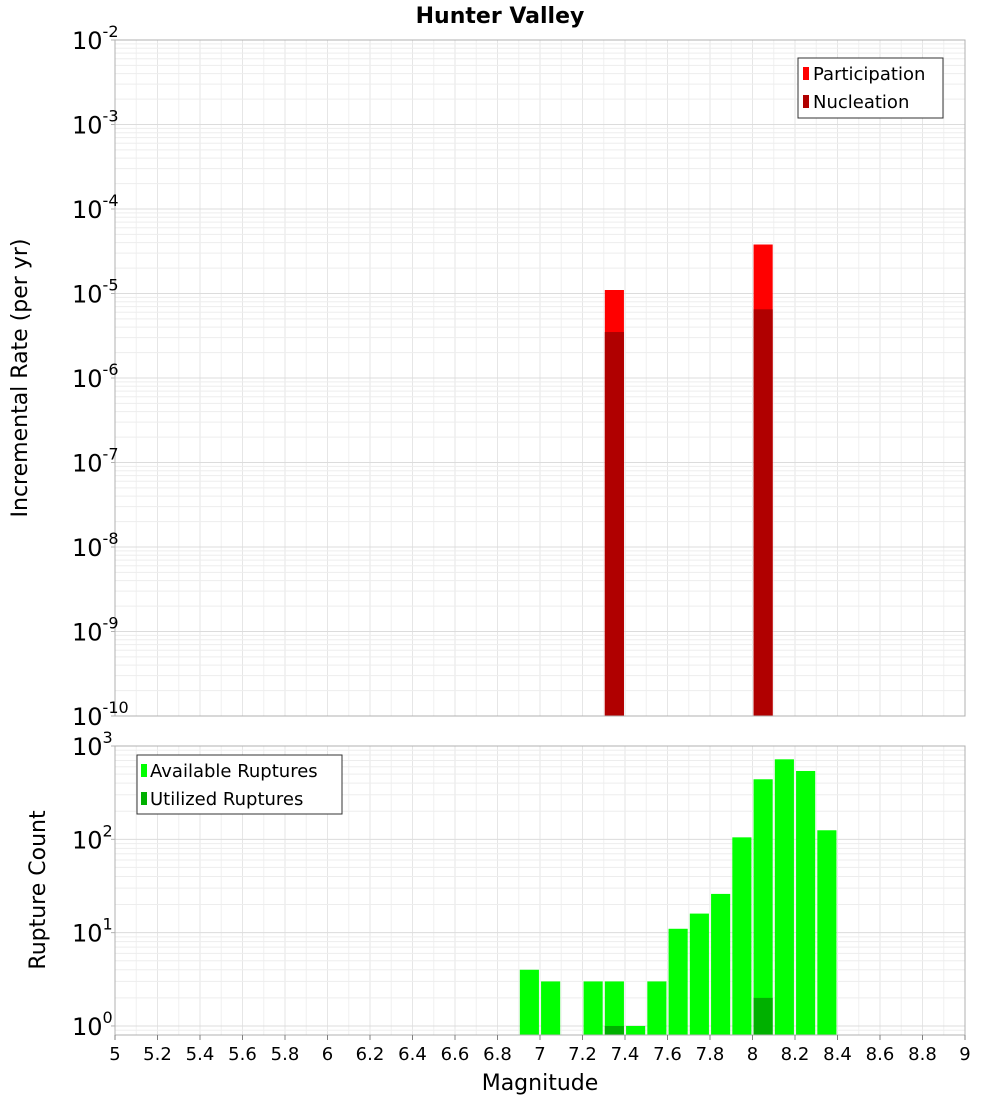 The image size is (1000, 1100). I want to click on y-tick-label: 10⁻³, so click(95, 123).